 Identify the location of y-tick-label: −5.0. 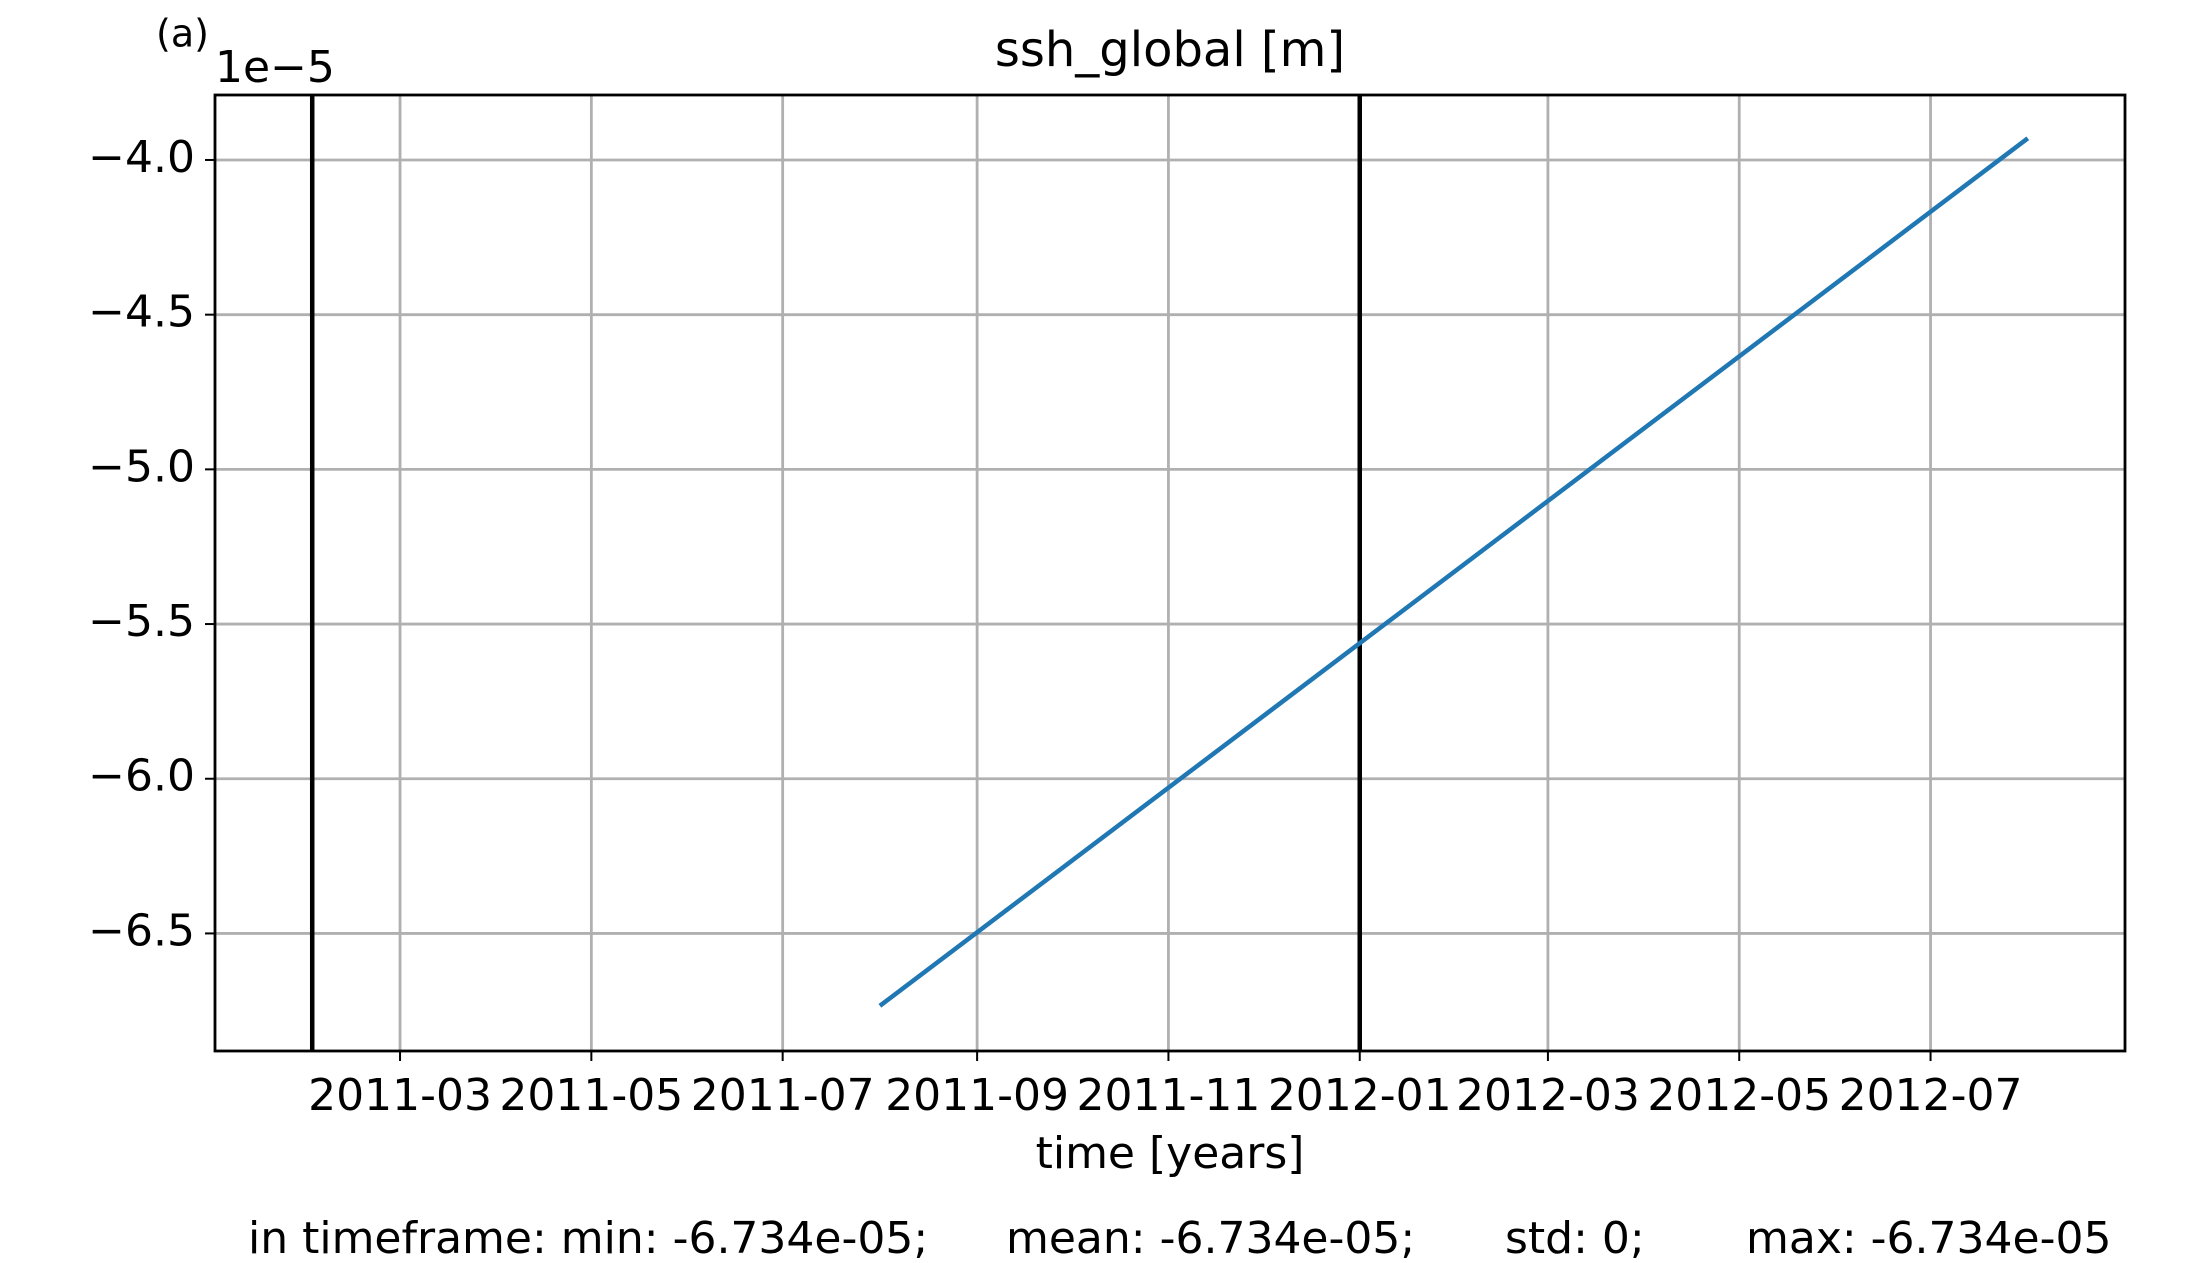
(141, 466).